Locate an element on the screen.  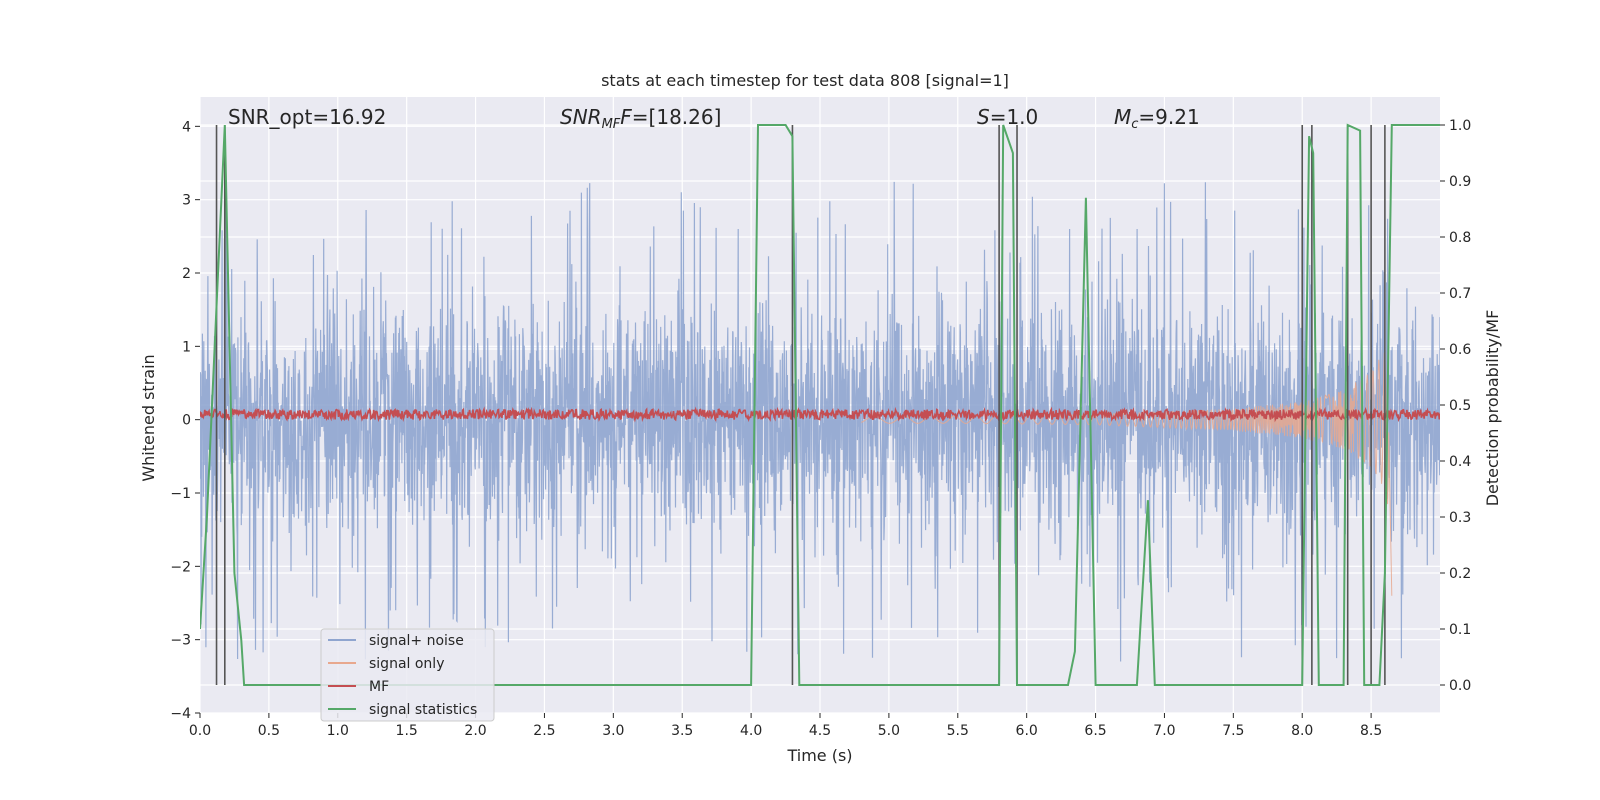
x-tick-label: 4.0 is located at coordinates (751, 731).